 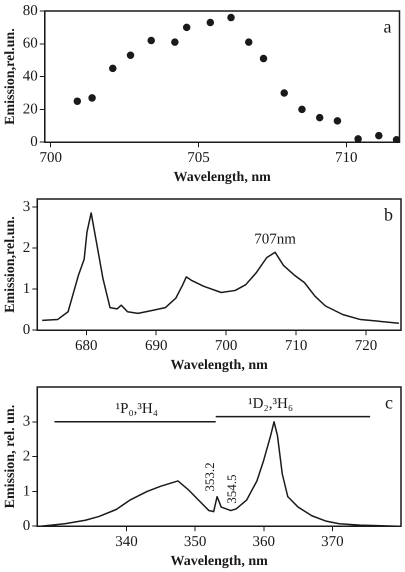 What do you see at coordinates (195, 542) in the screenshot?
I see `x-tick-label: 350` at bounding box center [195, 542].